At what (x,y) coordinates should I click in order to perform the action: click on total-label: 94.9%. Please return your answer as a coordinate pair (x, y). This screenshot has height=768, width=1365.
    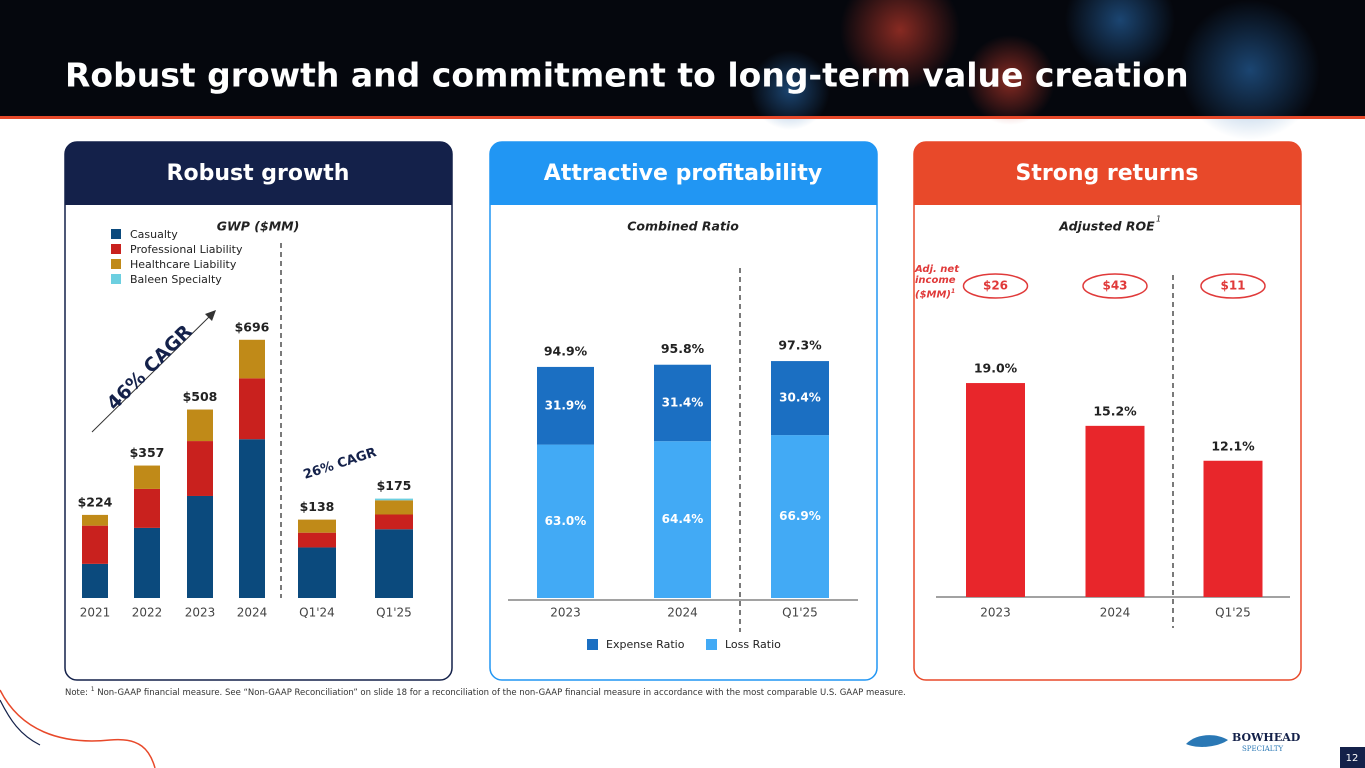
    Looking at the image, I should click on (566, 350).